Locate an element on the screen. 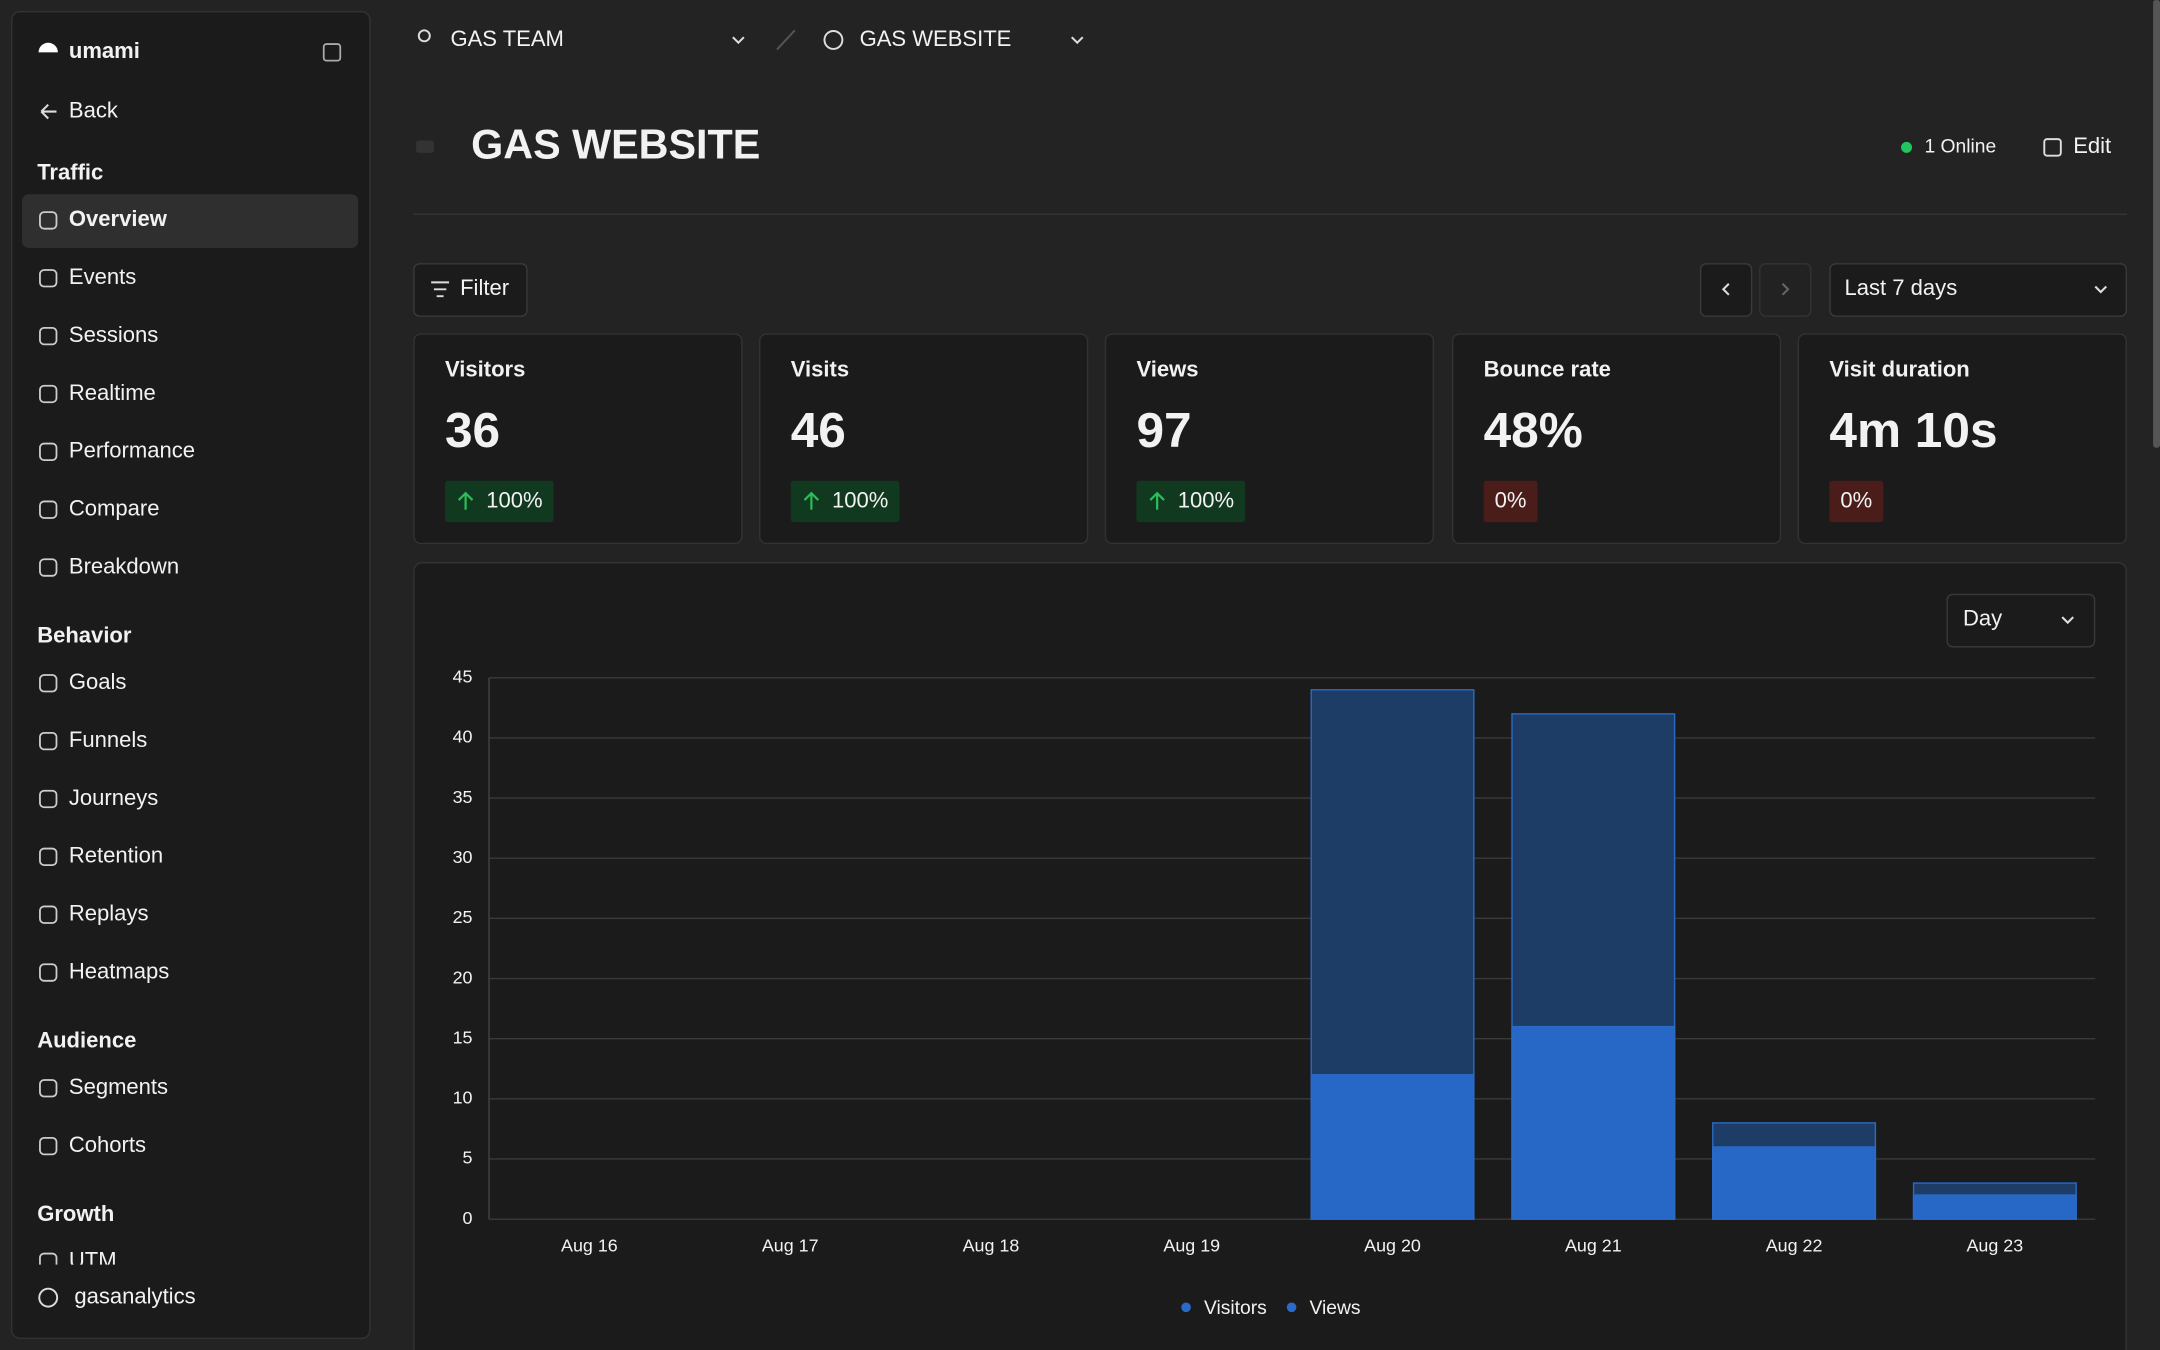 Image resolution: width=2160 pixels, height=1350 pixels. nav-section-title: Growth is located at coordinates (75, 1213).